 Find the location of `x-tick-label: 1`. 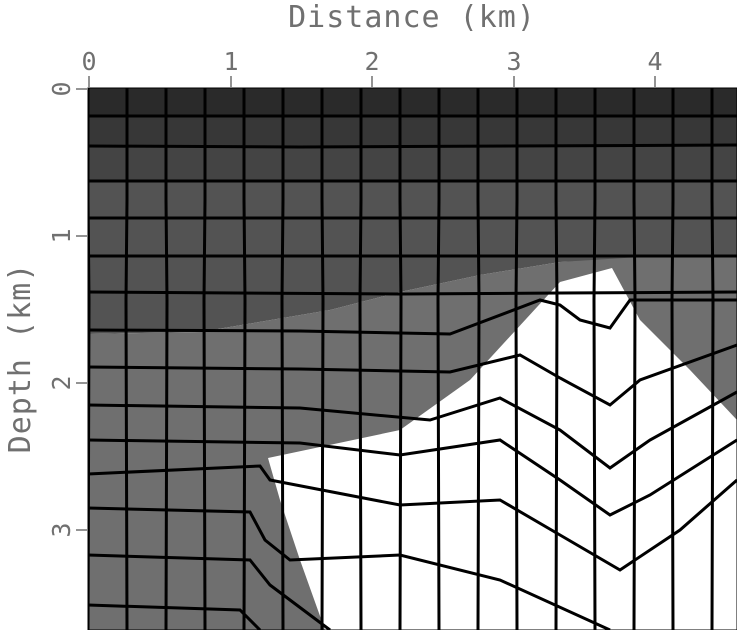

x-tick-label: 1 is located at coordinates (230, 61).